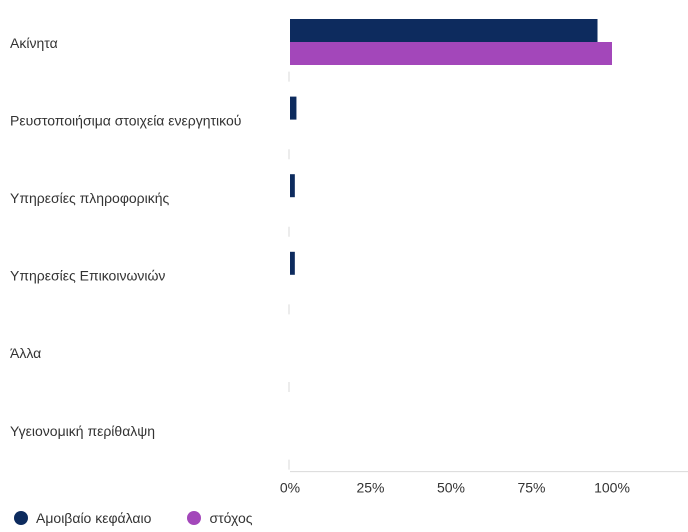  What do you see at coordinates (25, 353) in the screenshot?
I see `category-label: Άλλα` at bounding box center [25, 353].